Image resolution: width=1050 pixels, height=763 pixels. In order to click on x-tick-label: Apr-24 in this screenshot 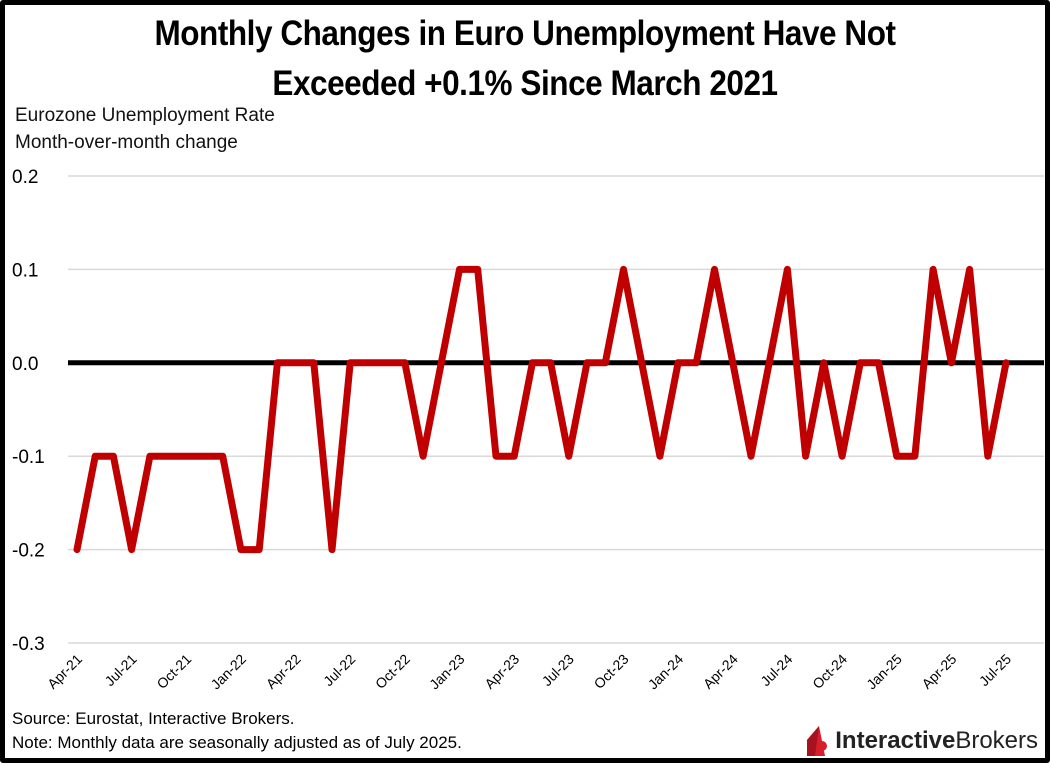, I will do `click(720, 671)`.